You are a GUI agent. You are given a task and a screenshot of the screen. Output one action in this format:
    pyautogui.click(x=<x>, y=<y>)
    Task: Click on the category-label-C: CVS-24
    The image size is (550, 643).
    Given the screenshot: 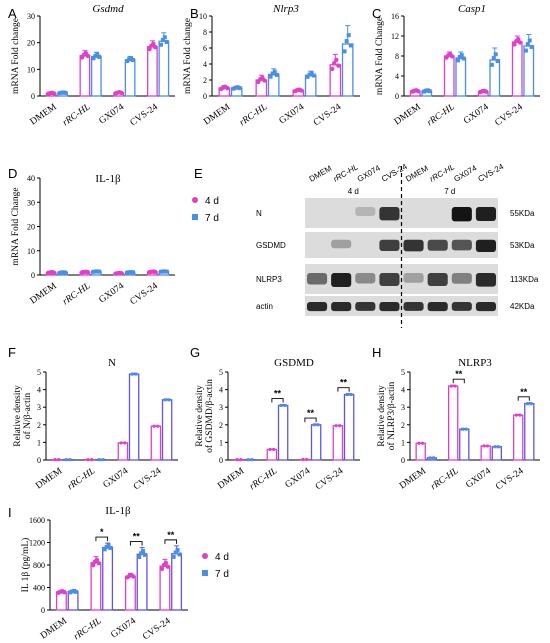 What is the action you would take?
    pyautogui.click(x=508, y=115)
    